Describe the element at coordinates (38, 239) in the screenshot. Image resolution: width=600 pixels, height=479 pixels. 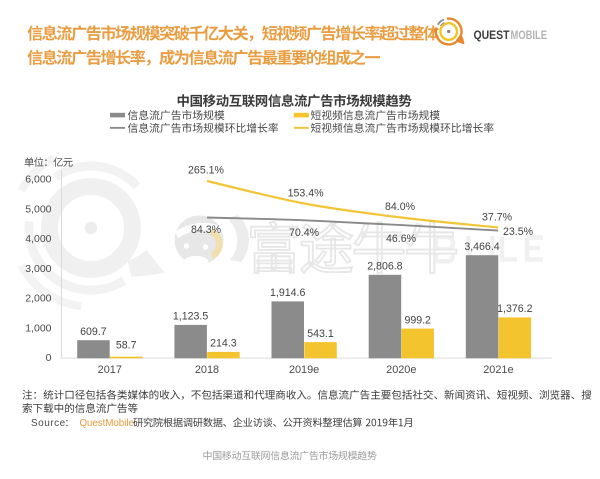
I see `svg-text: 4,000` at that location.